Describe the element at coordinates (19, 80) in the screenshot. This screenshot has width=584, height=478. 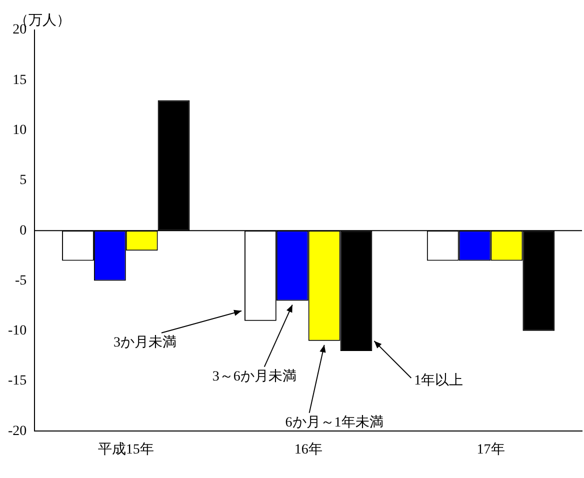
I see `y-tick-label: 15` at that location.